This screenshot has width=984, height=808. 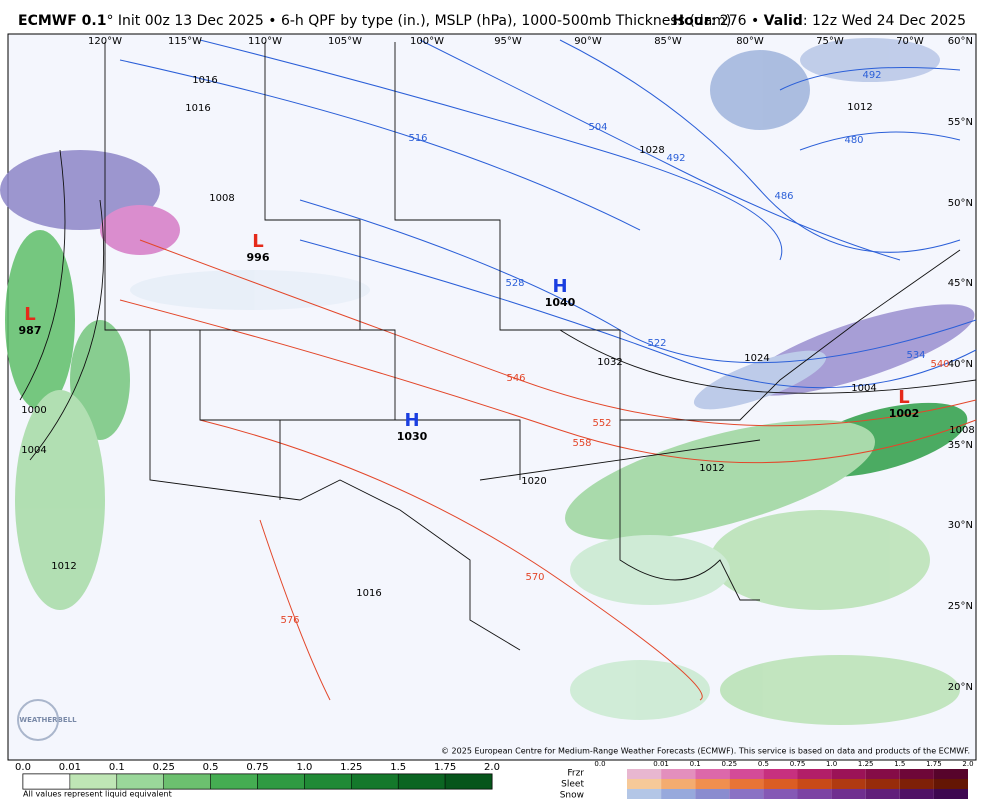 I want to click on qpf-scale-label: 1.0, so click(x=304, y=767).